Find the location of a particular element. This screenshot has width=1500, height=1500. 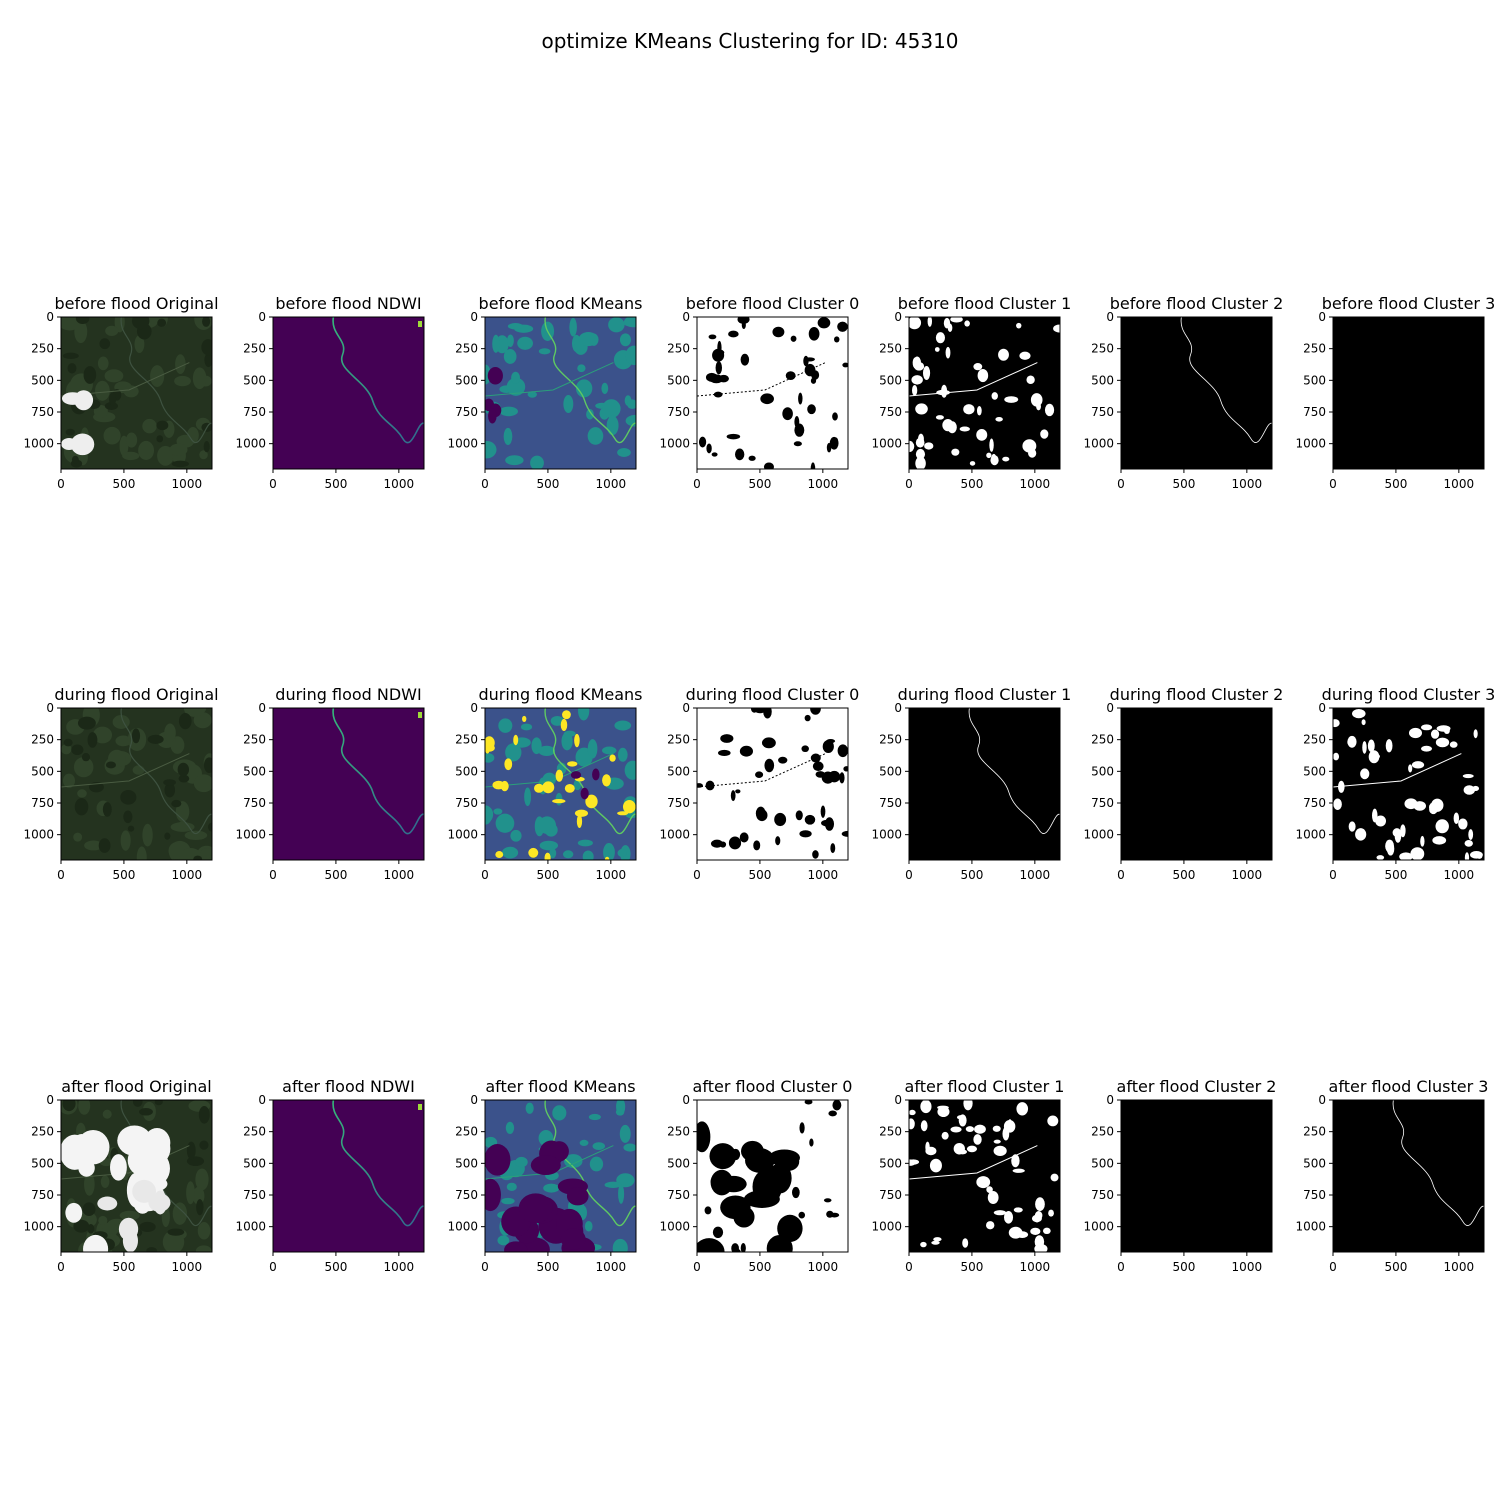

subplot-title: after flood Cluster 0 is located at coordinates (773, 1086).